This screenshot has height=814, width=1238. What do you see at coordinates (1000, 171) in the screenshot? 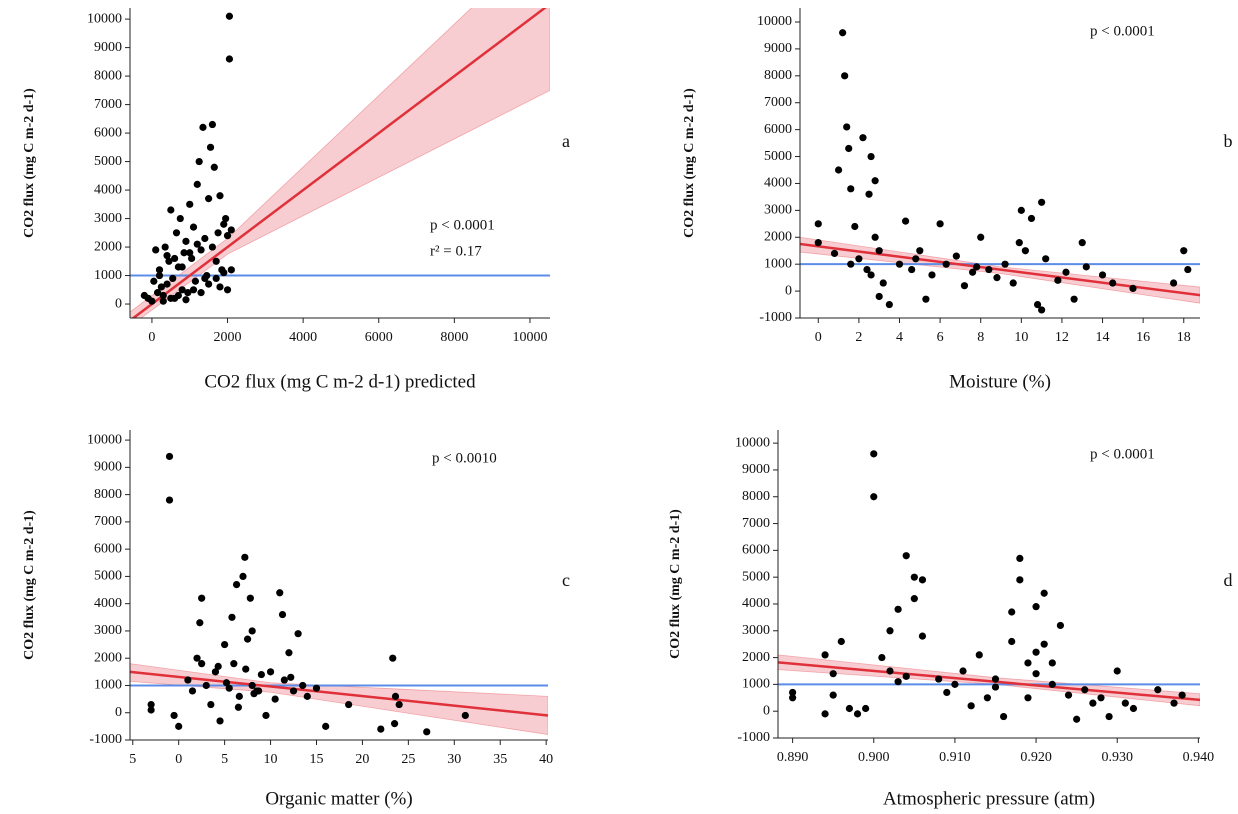
I see `plot-area` at bounding box center [1000, 171].